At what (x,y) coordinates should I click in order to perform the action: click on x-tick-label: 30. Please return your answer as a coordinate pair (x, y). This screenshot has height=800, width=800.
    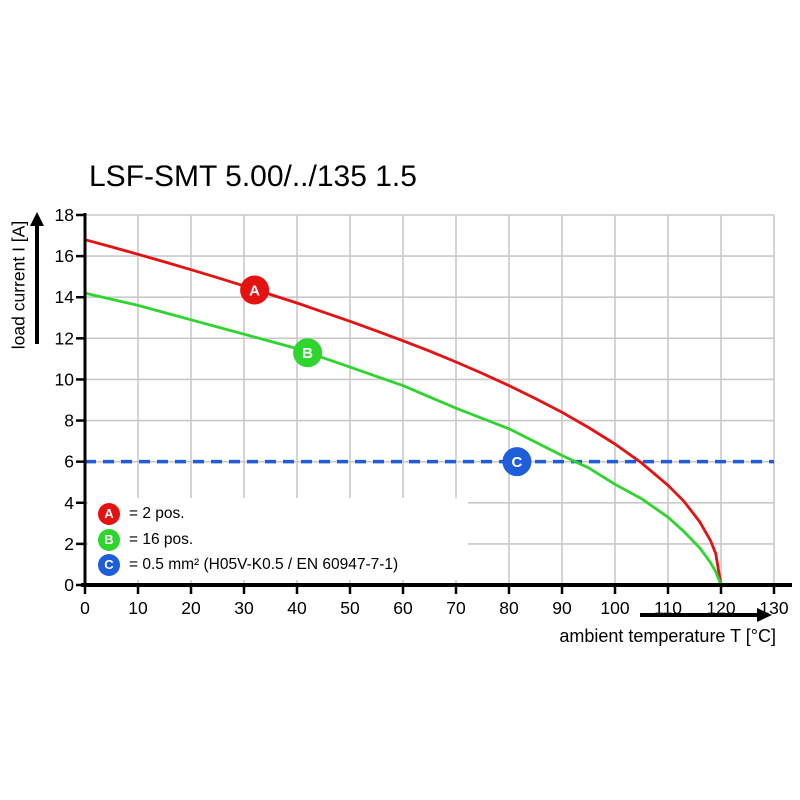
    Looking at the image, I should click on (244, 608).